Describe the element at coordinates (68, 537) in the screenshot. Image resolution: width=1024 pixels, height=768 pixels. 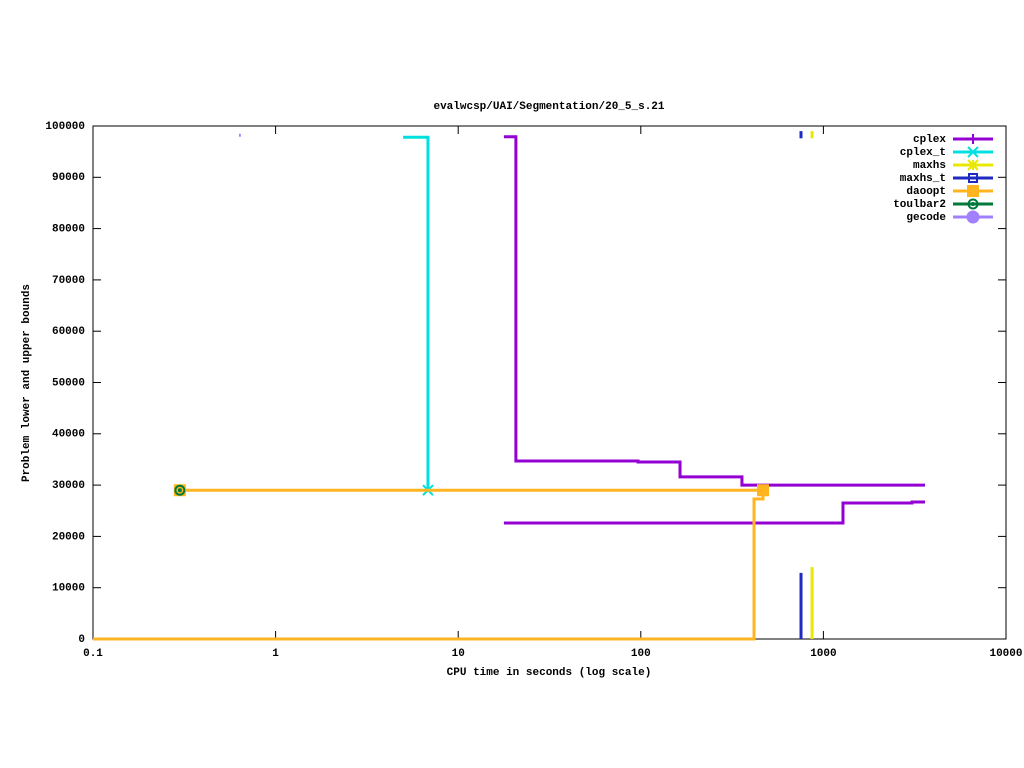
I see `y-tick-label: 20000` at that location.